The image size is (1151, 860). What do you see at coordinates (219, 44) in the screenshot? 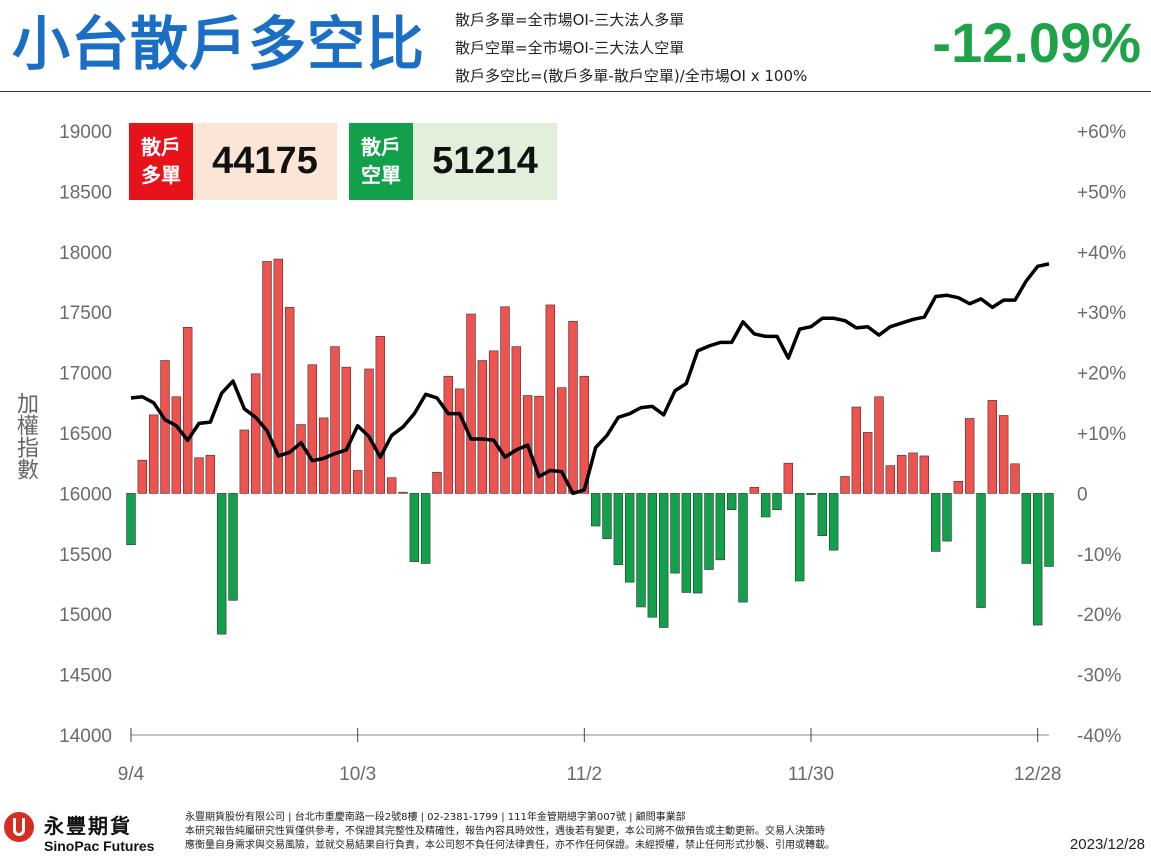
I see `page-title: 小台散戶多空比` at bounding box center [219, 44].